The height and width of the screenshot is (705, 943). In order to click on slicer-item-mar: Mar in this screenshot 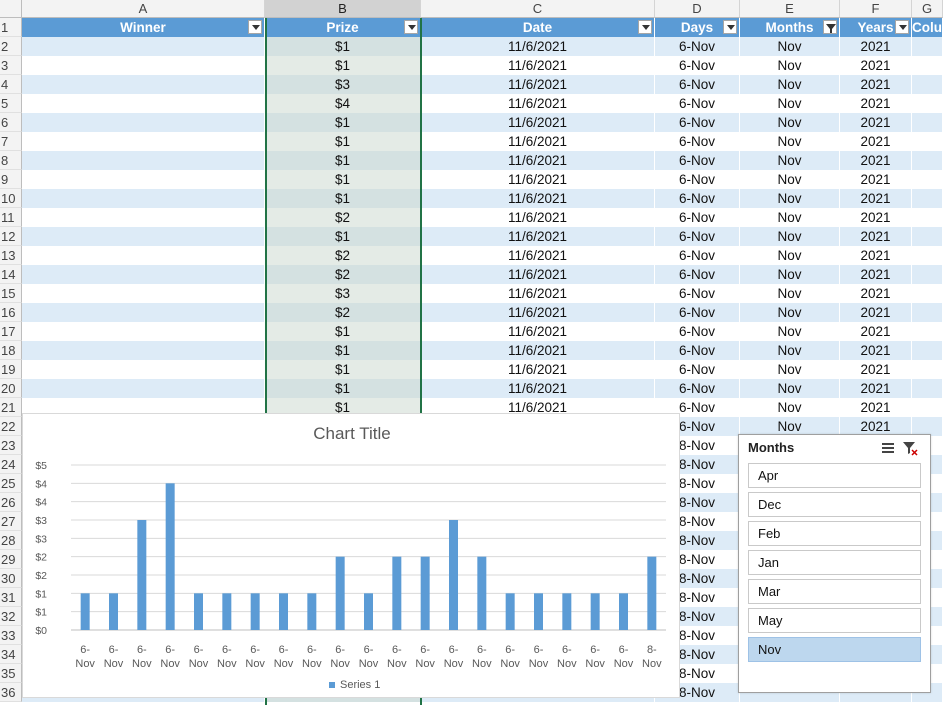, I will do `click(834, 591)`.